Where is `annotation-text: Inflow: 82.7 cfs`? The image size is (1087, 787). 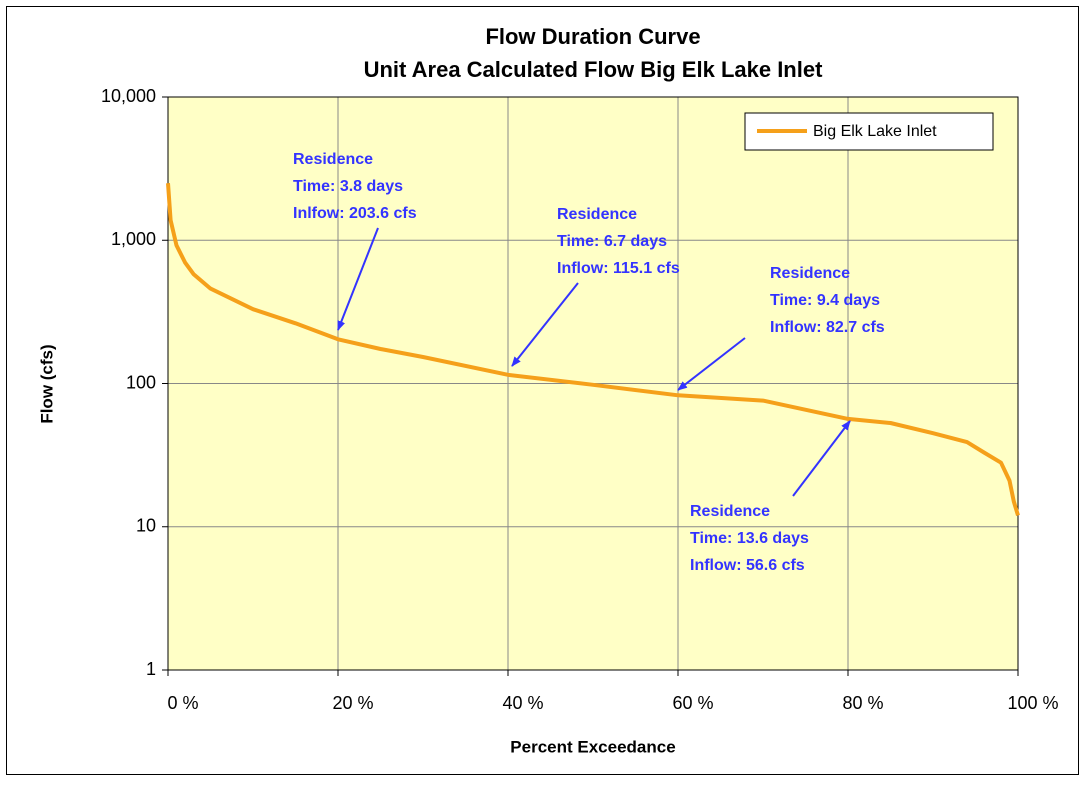 annotation-text: Inflow: 82.7 cfs is located at coordinates (827, 327).